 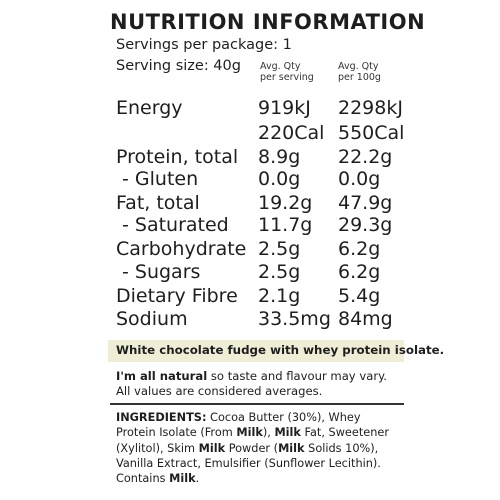 I want to click on nutrient-label: Carbohydrate, so click(x=181, y=249).